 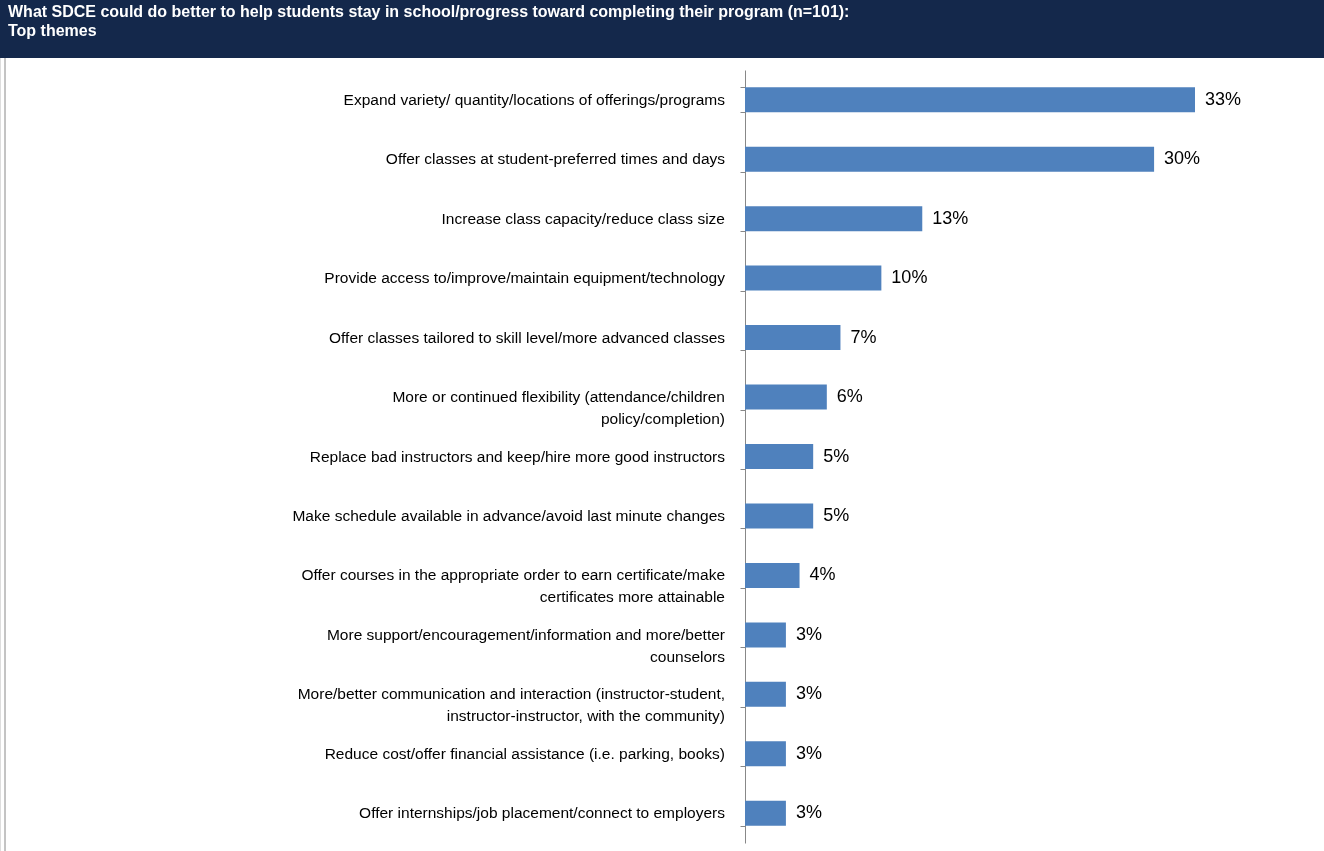 I want to click on y-tick-label: Provide access to/improve/maintain equipment/technology, so click(x=525, y=278).